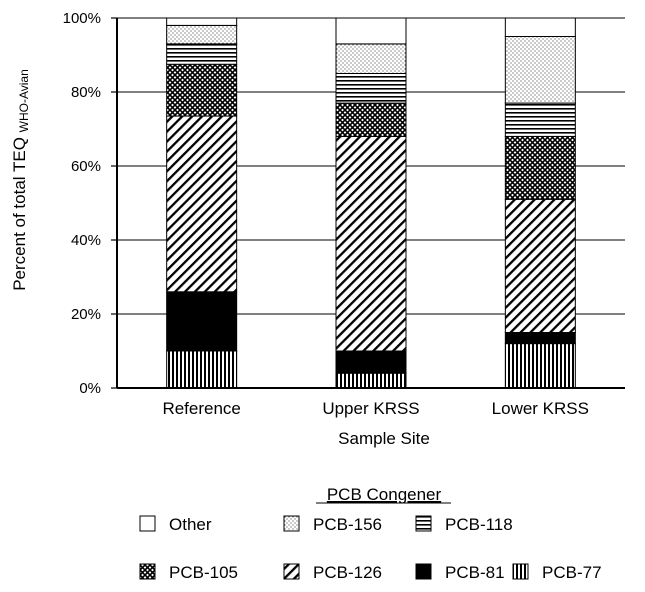 The height and width of the screenshot is (592, 645). Describe the element at coordinates (371, 243) in the screenshot. I see `bar-segment-pcb-126-upper-krss` at that location.